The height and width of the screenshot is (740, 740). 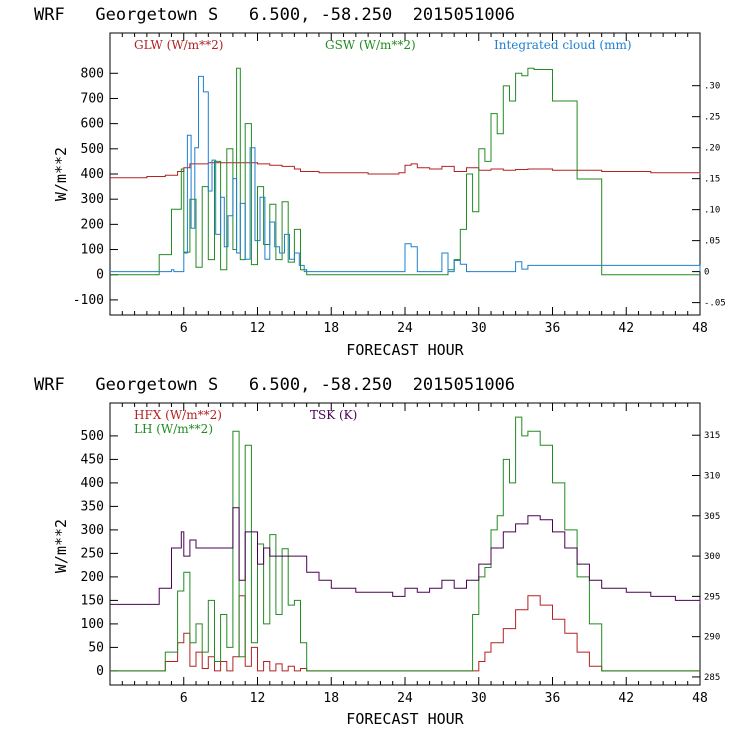 I want to click on y2-tick-label: .20, so click(x=712, y=149).